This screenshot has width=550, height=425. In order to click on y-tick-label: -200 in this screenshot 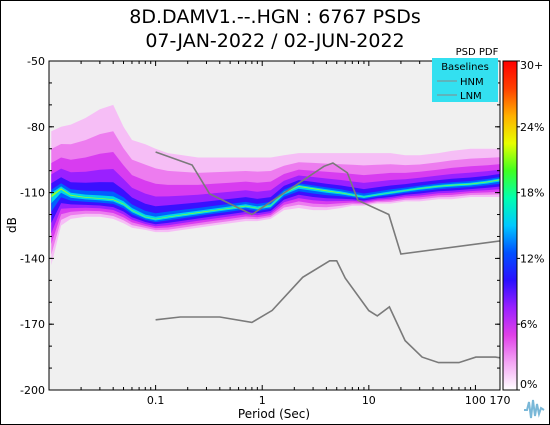, I will do `click(32, 390)`.